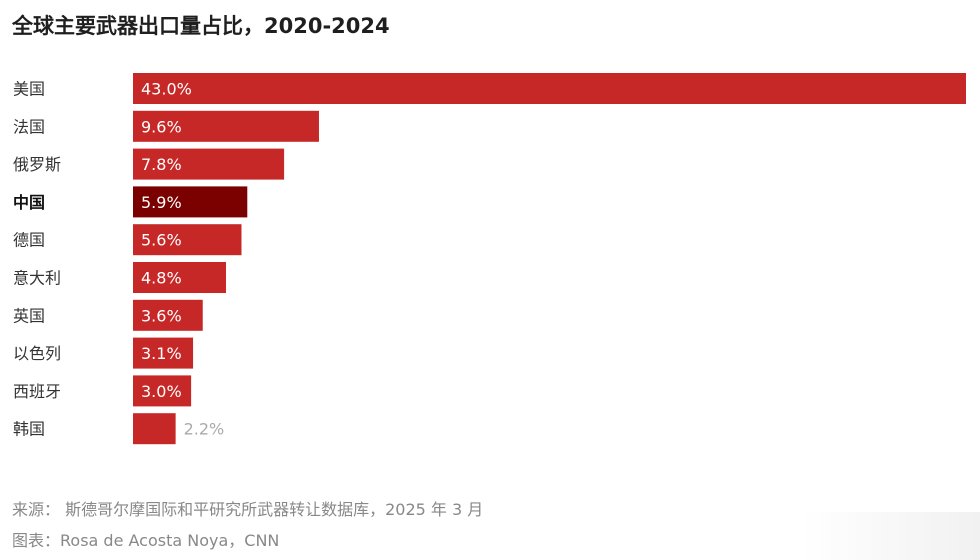  I want to click on category-label: 德国, so click(29, 240).